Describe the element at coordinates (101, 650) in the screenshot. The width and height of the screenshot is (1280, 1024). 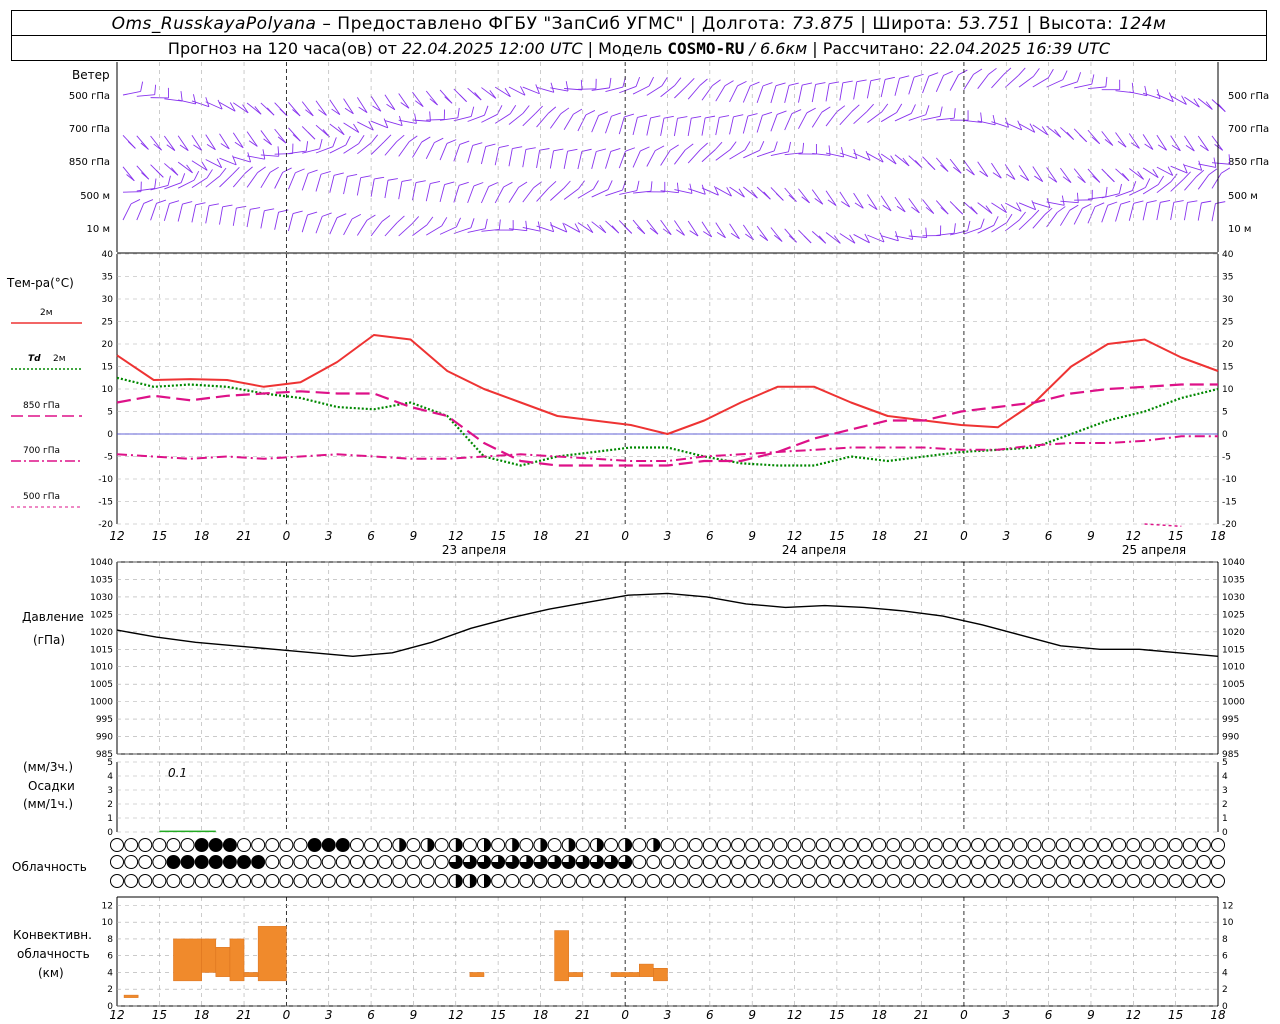
I see `pressure-tick-label: 1015` at that location.